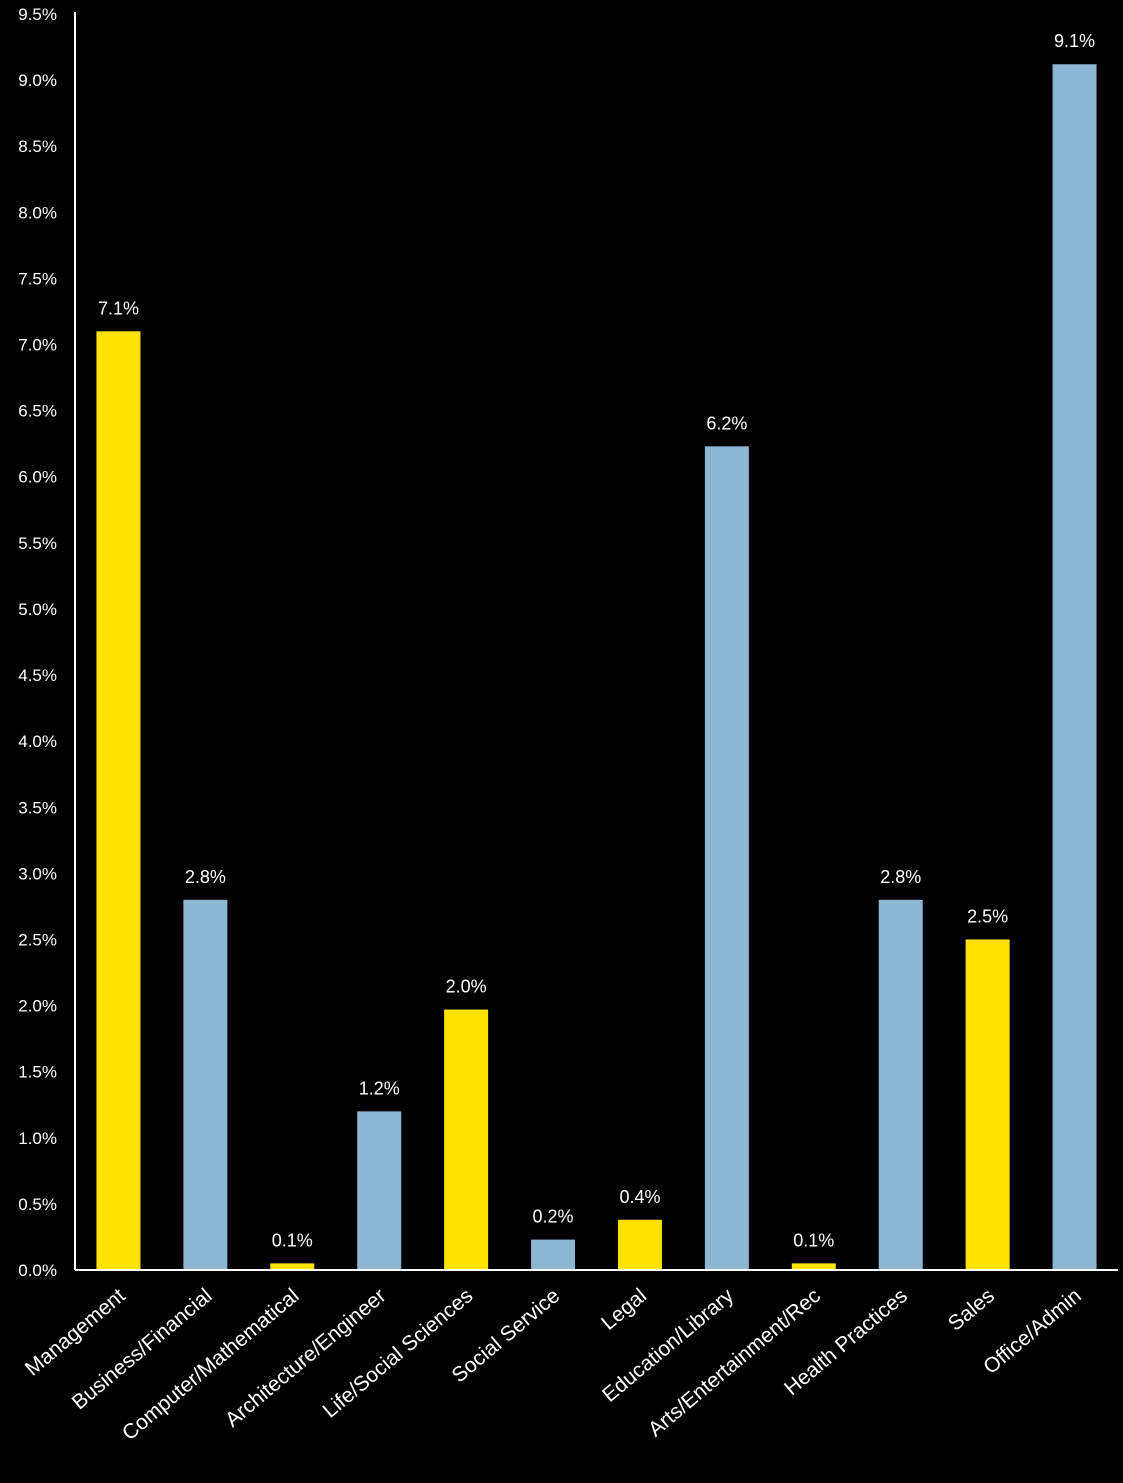 The height and width of the screenshot is (1483, 1123). What do you see at coordinates (37, 278) in the screenshot?
I see `y-tick-label: 7.5%` at bounding box center [37, 278].